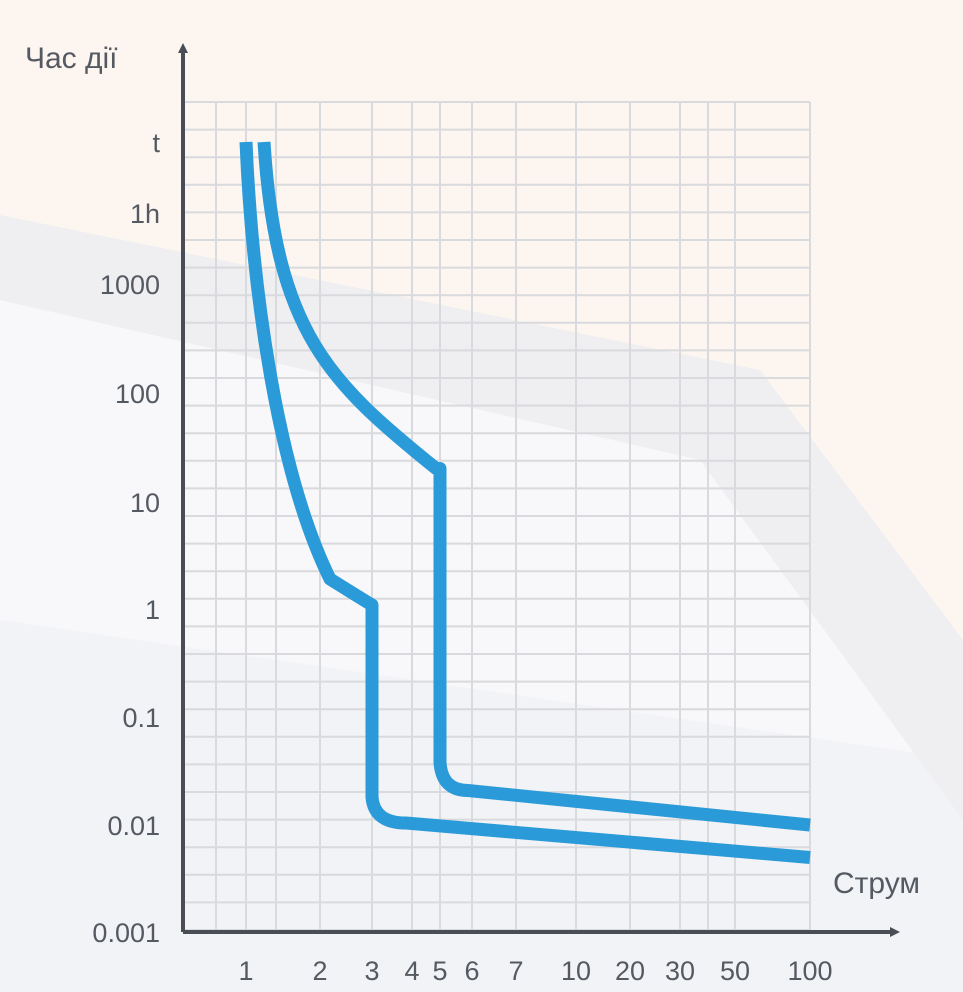 The height and width of the screenshot is (992, 963). I want to click on x-tick-label: 50, so click(735, 971).